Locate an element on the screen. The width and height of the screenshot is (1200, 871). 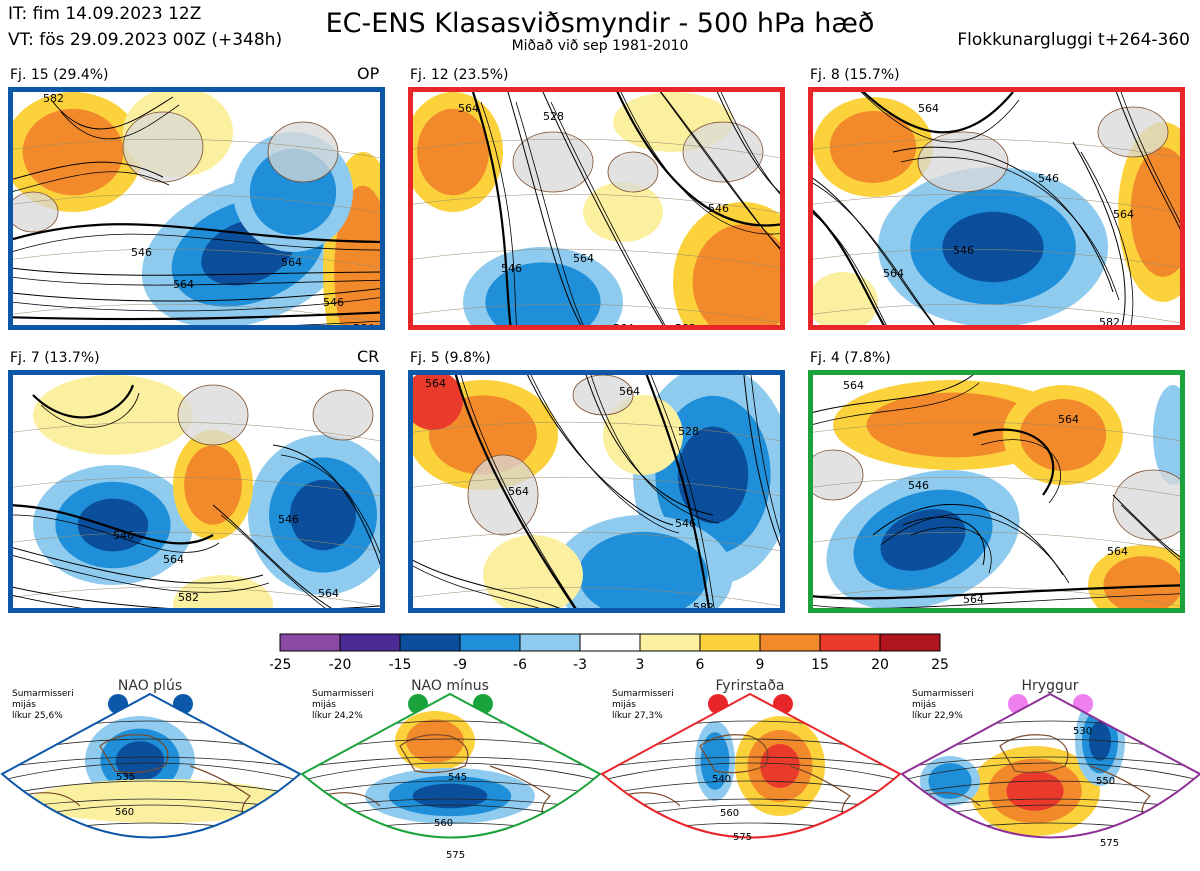
colour-scale-tick: 3 is located at coordinates (640, 665).